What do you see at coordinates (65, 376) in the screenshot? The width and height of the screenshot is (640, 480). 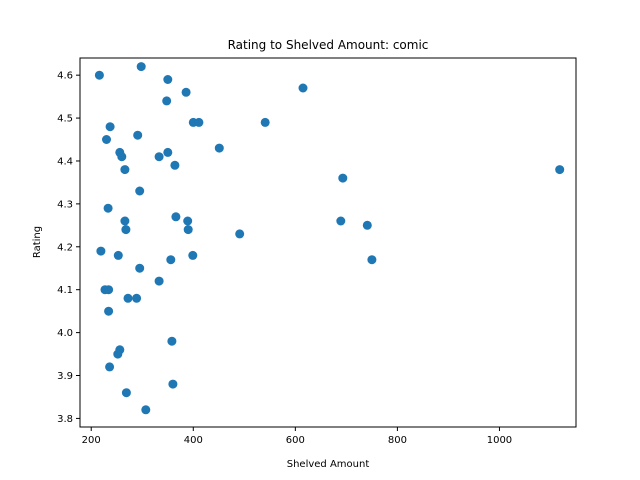 I see `y-tick-label: 3.9` at bounding box center [65, 376].